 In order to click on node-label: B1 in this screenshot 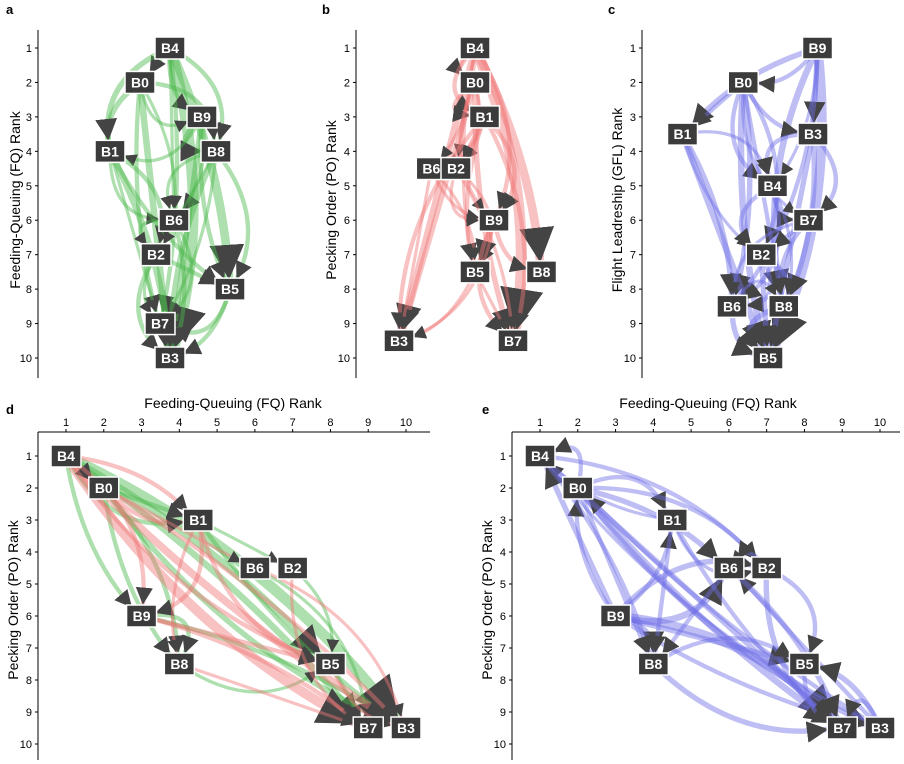, I will do `click(485, 117)`.